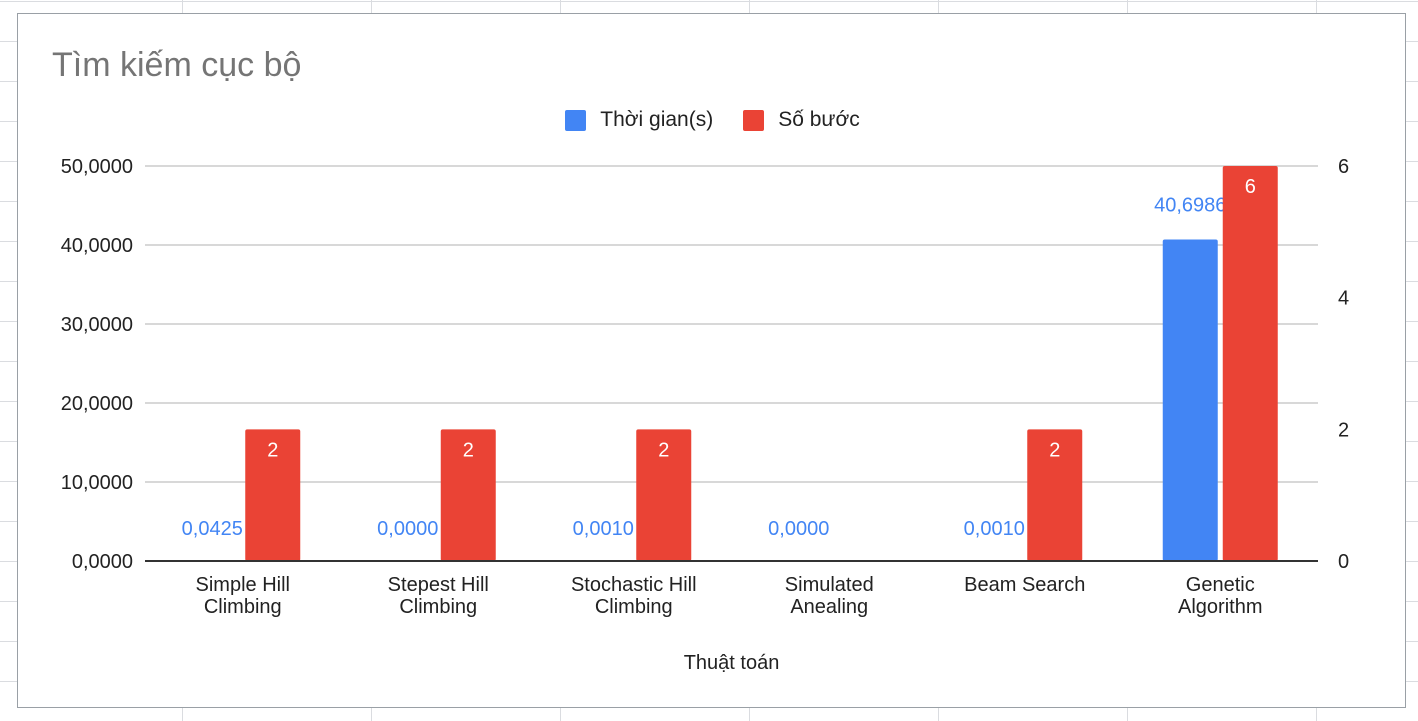 The height and width of the screenshot is (721, 1418). I want to click on chart-legend: Thời gian(s) Số bước, so click(712, 120).